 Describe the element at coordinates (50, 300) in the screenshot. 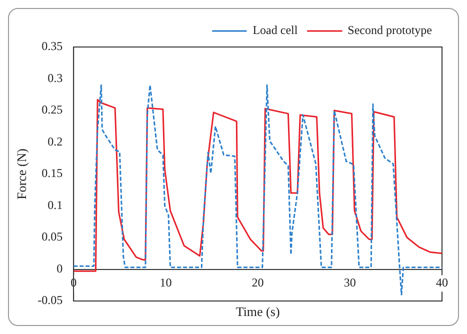

I see `y-tick-label: -0.05` at that location.